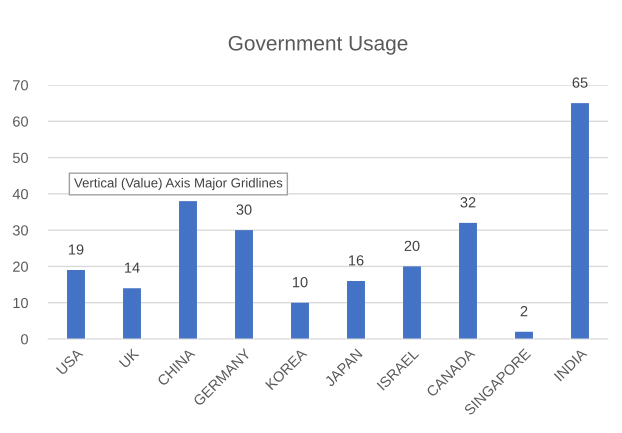  I want to click on y-tick-label: 60, so click(20, 121).